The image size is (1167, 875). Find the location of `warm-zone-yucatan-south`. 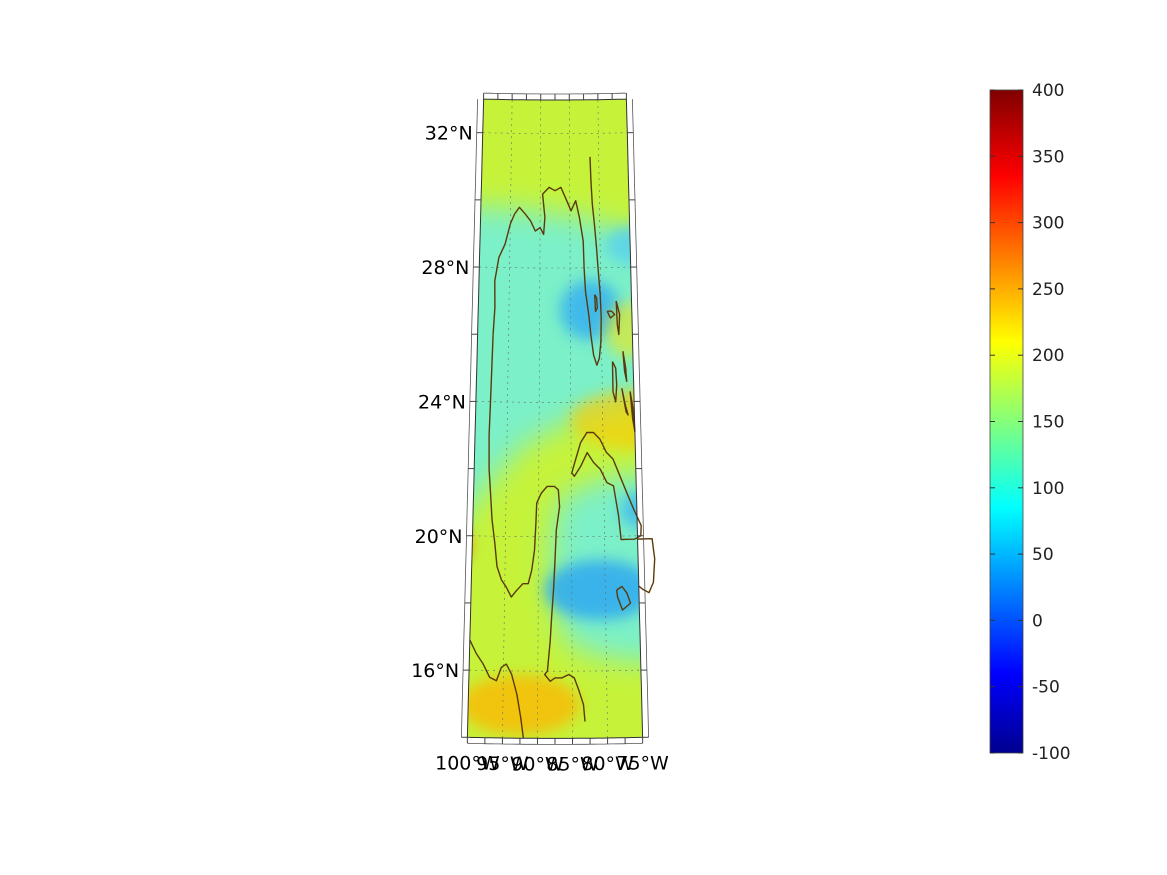

warm-zone-yucatan-south is located at coordinates (523, 705).